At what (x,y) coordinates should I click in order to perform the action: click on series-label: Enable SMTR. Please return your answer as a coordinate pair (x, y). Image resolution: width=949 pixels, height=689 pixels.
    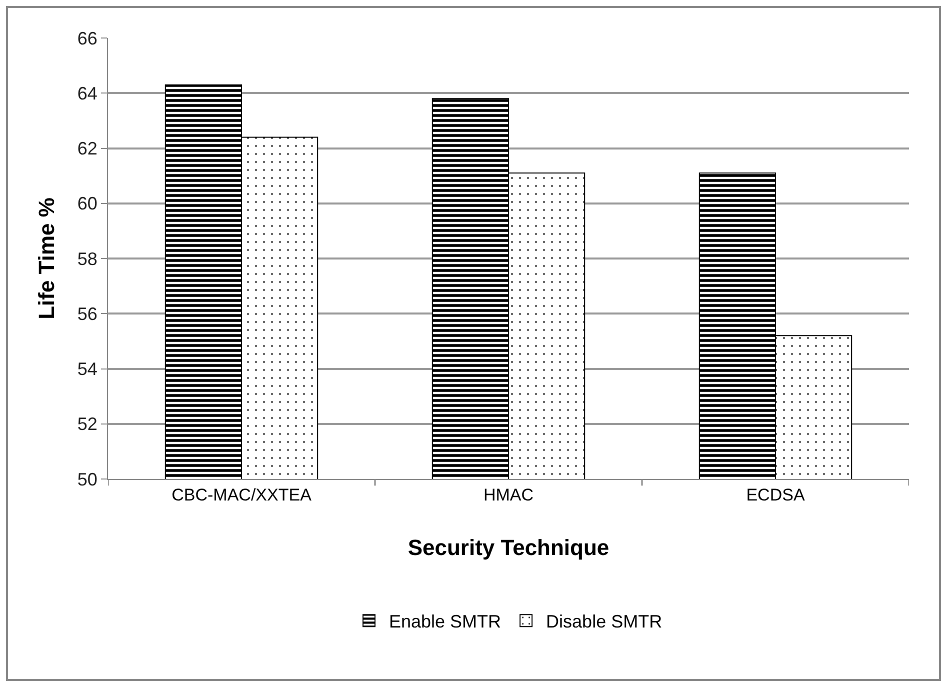
    Looking at the image, I should click on (445, 622).